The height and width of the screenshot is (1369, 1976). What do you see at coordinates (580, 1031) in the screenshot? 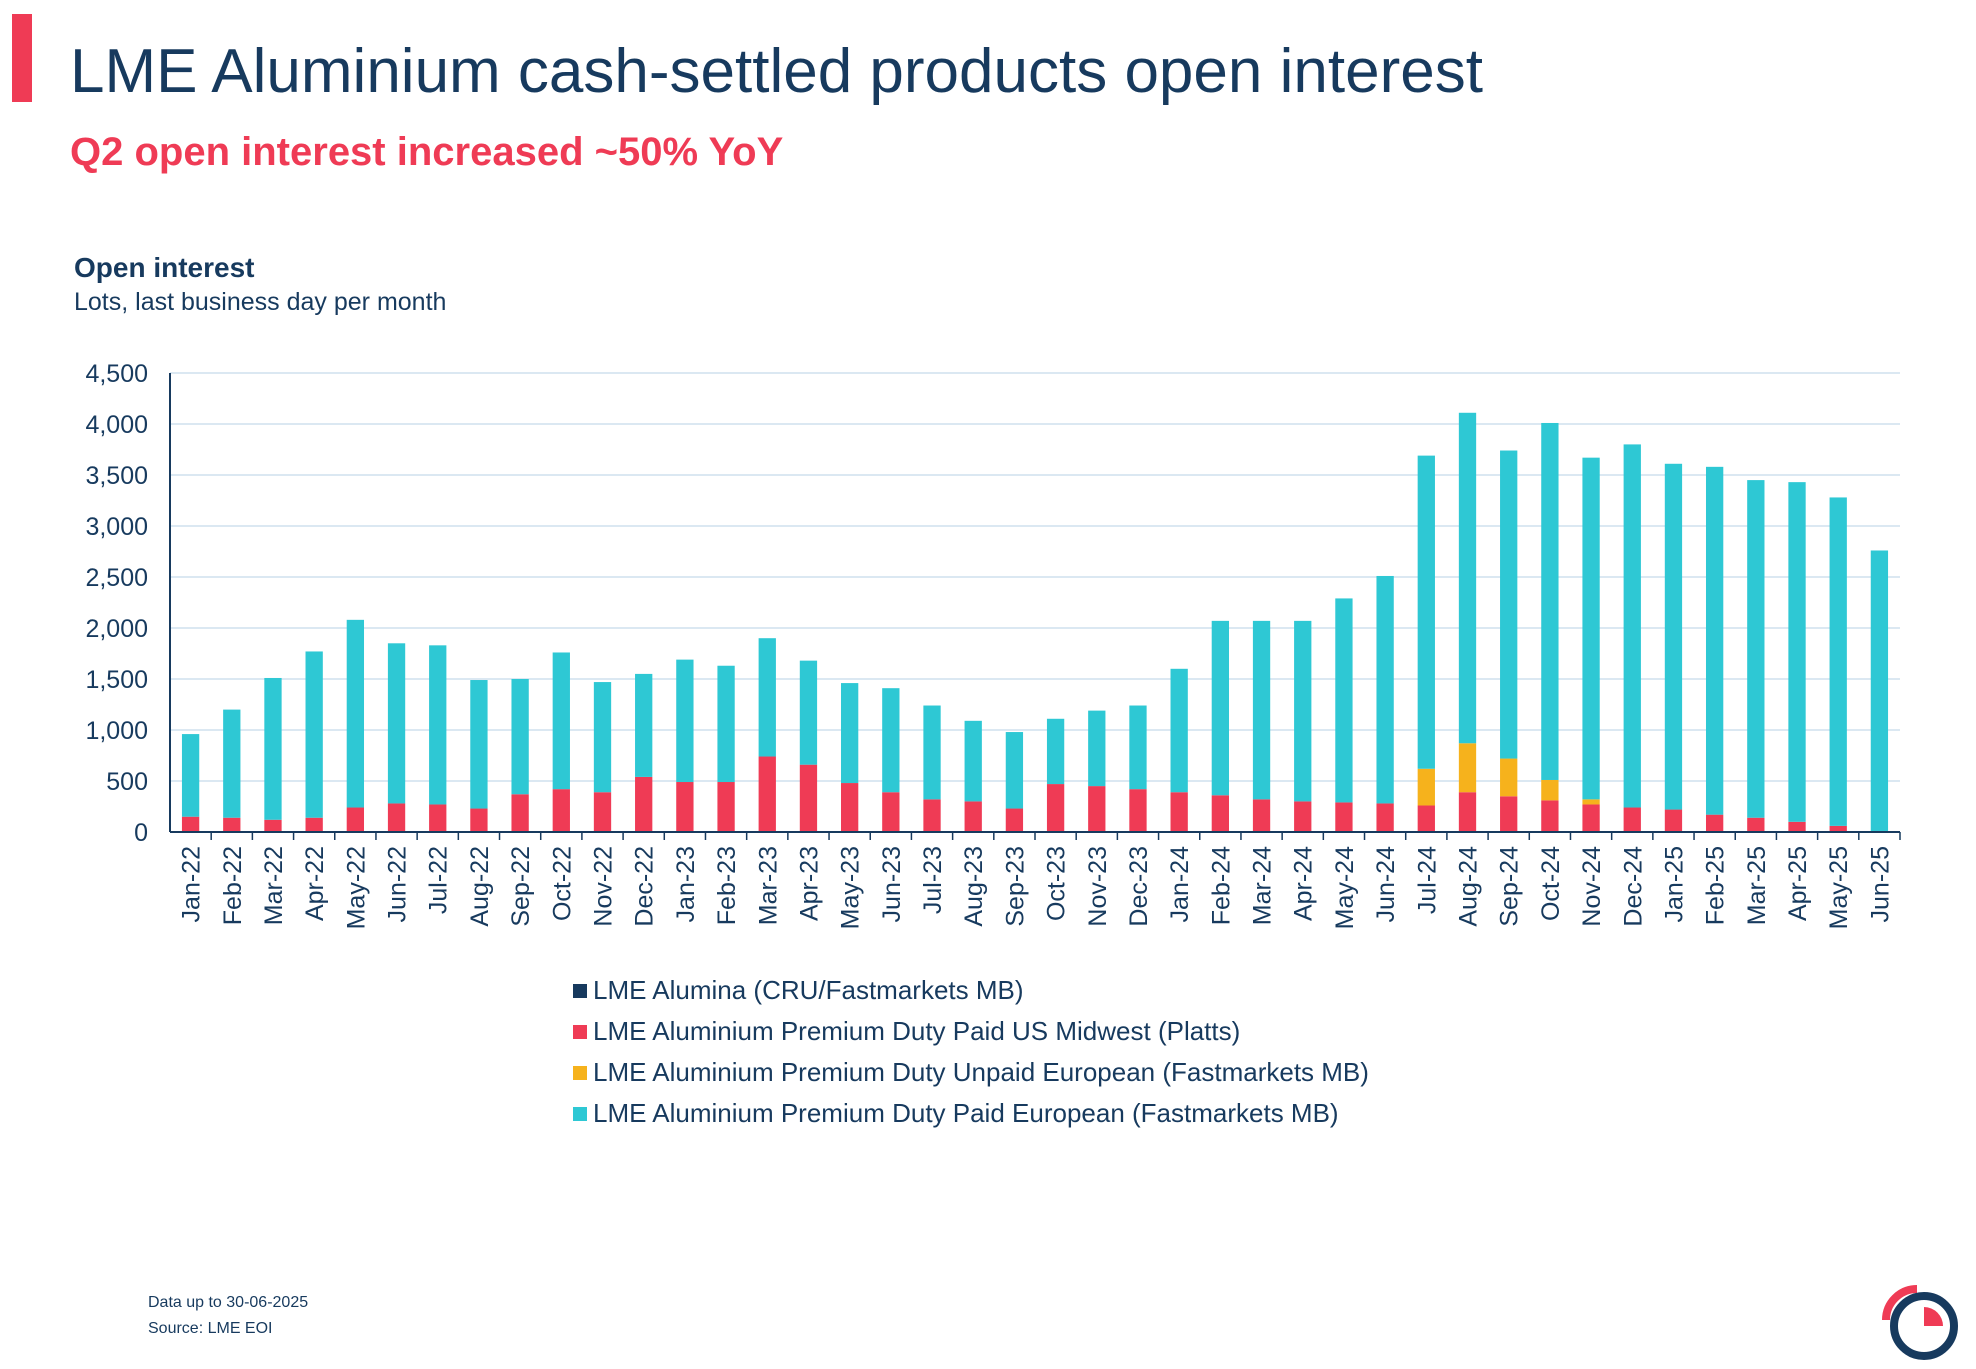
I see `legend-swatch-us-midwest` at bounding box center [580, 1031].